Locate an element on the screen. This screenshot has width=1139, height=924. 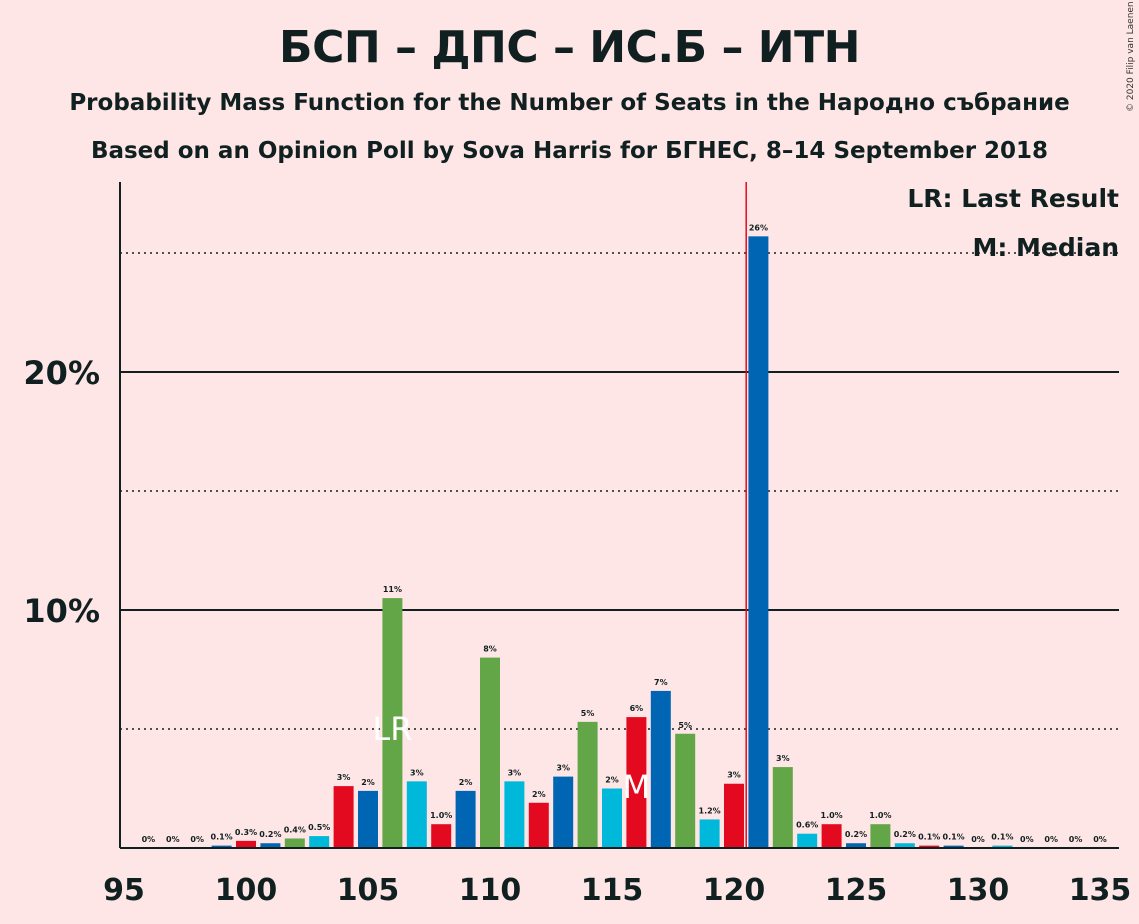
data-label-112: 2% is located at coordinates (539, 794).